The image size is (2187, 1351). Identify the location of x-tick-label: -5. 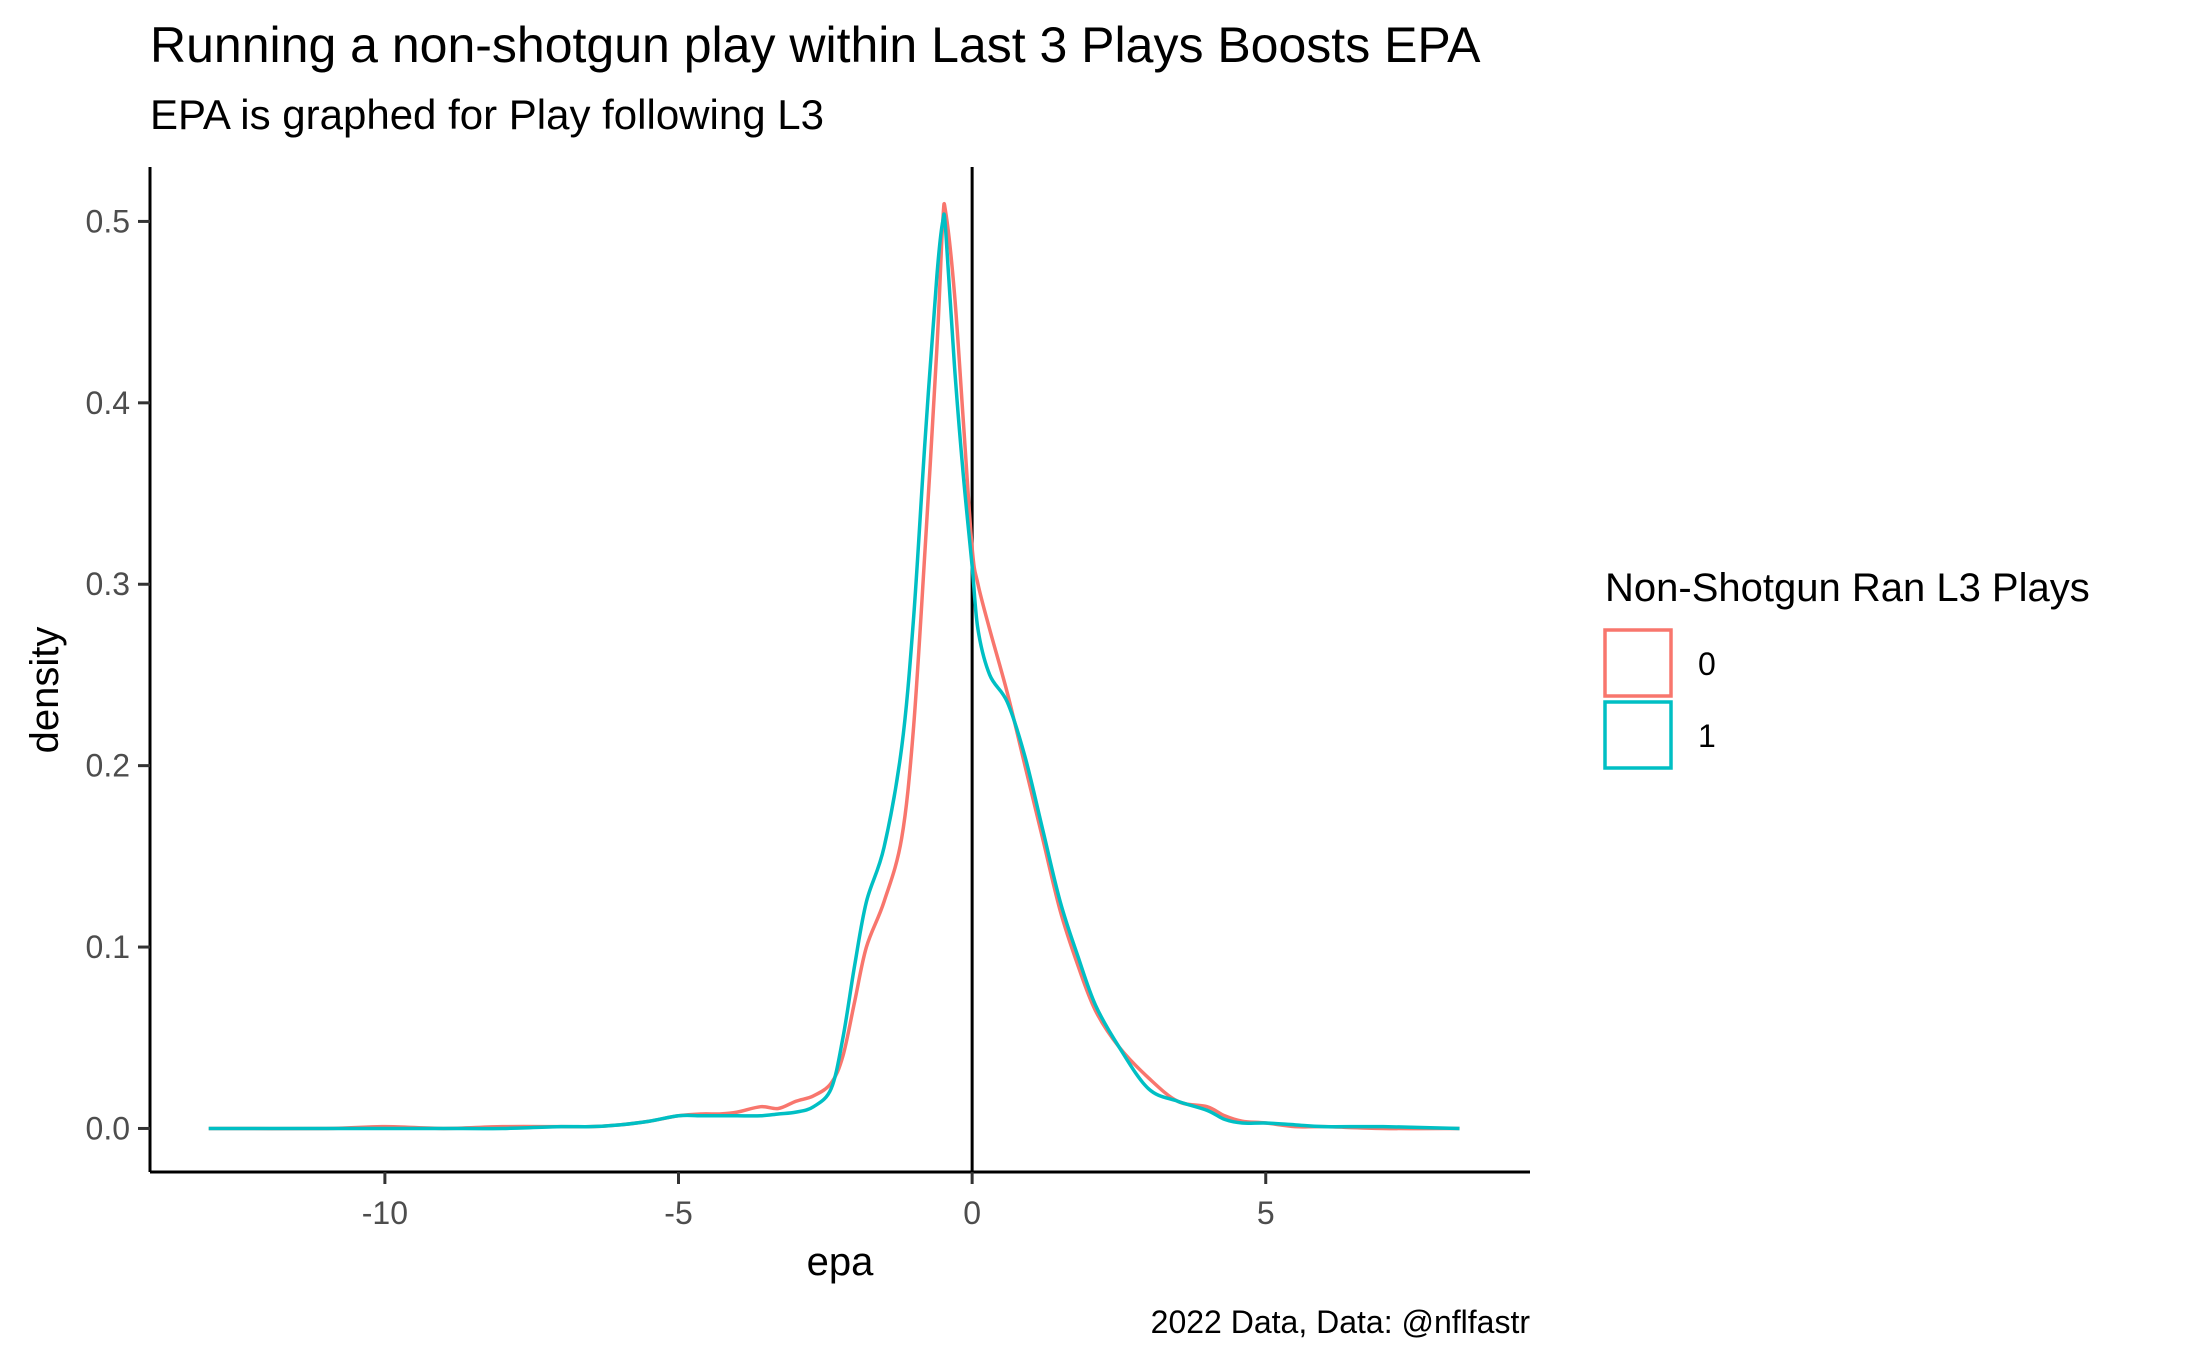
(678, 1213).